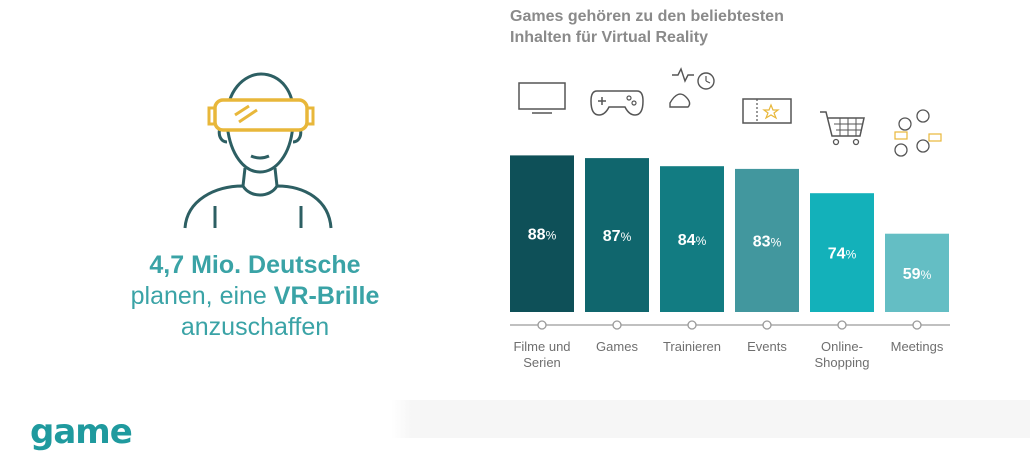 The height and width of the screenshot is (452, 1030). What do you see at coordinates (683, 75) in the screenshot?
I see `heartbeat-line` at bounding box center [683, 75].